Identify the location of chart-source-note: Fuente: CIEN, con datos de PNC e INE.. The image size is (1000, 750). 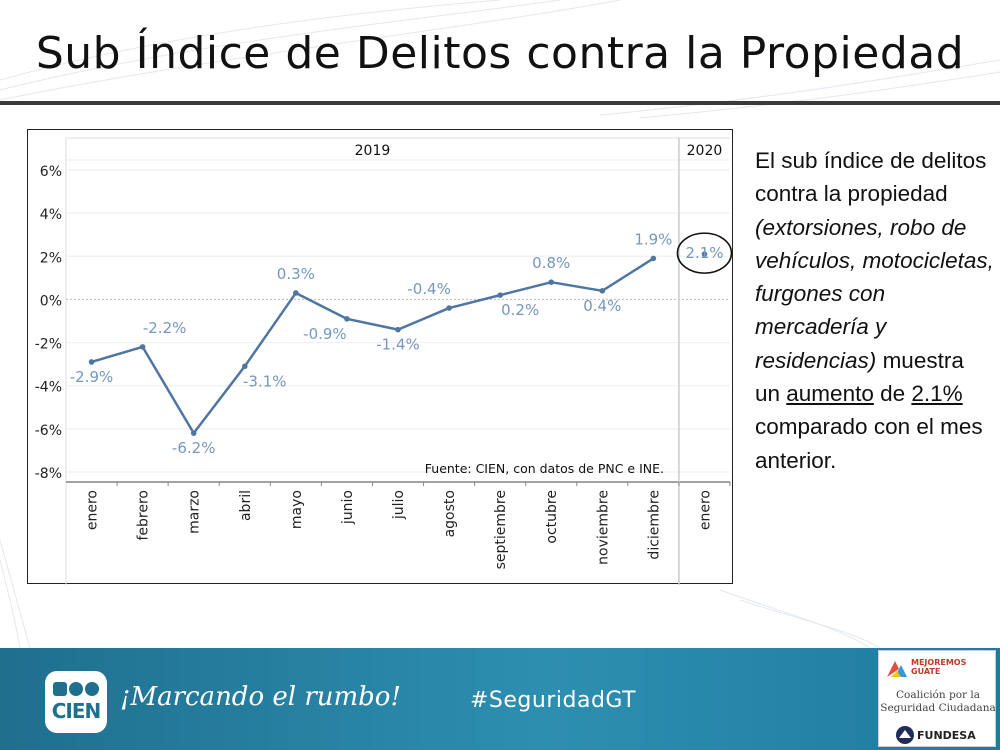
(544, 468).